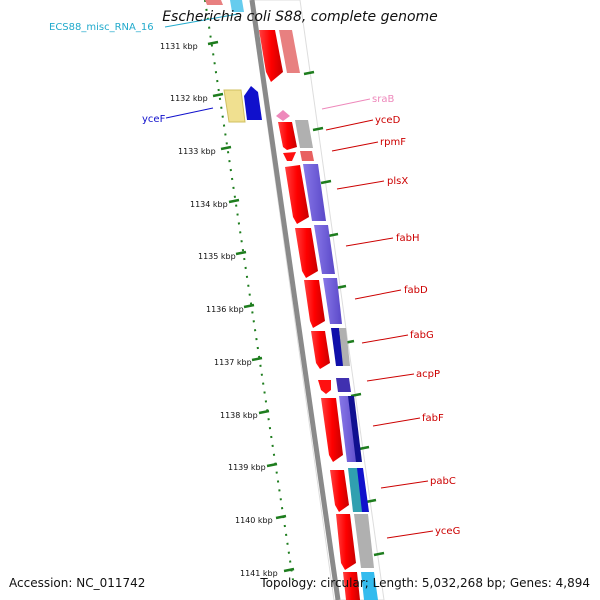  I want to click on accession-text: Accession: NC_011742, so click(77, 583).